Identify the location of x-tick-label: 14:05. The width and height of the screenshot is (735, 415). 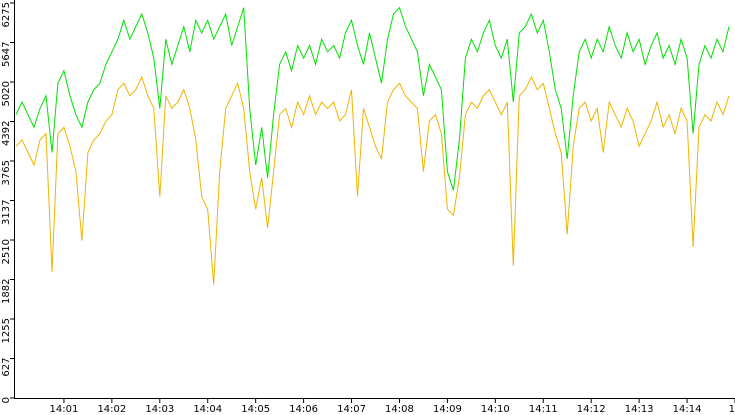
(255, 409).